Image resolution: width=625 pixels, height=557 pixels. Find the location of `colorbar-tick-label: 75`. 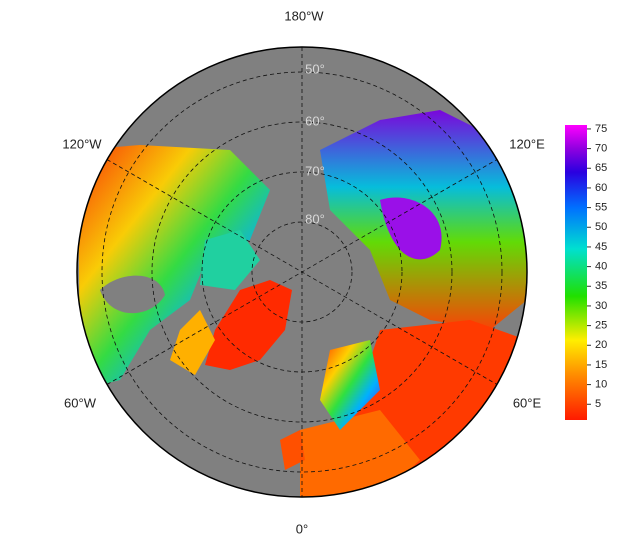

colorbar-tick-label: 75 is located at coordinates (601, 129).